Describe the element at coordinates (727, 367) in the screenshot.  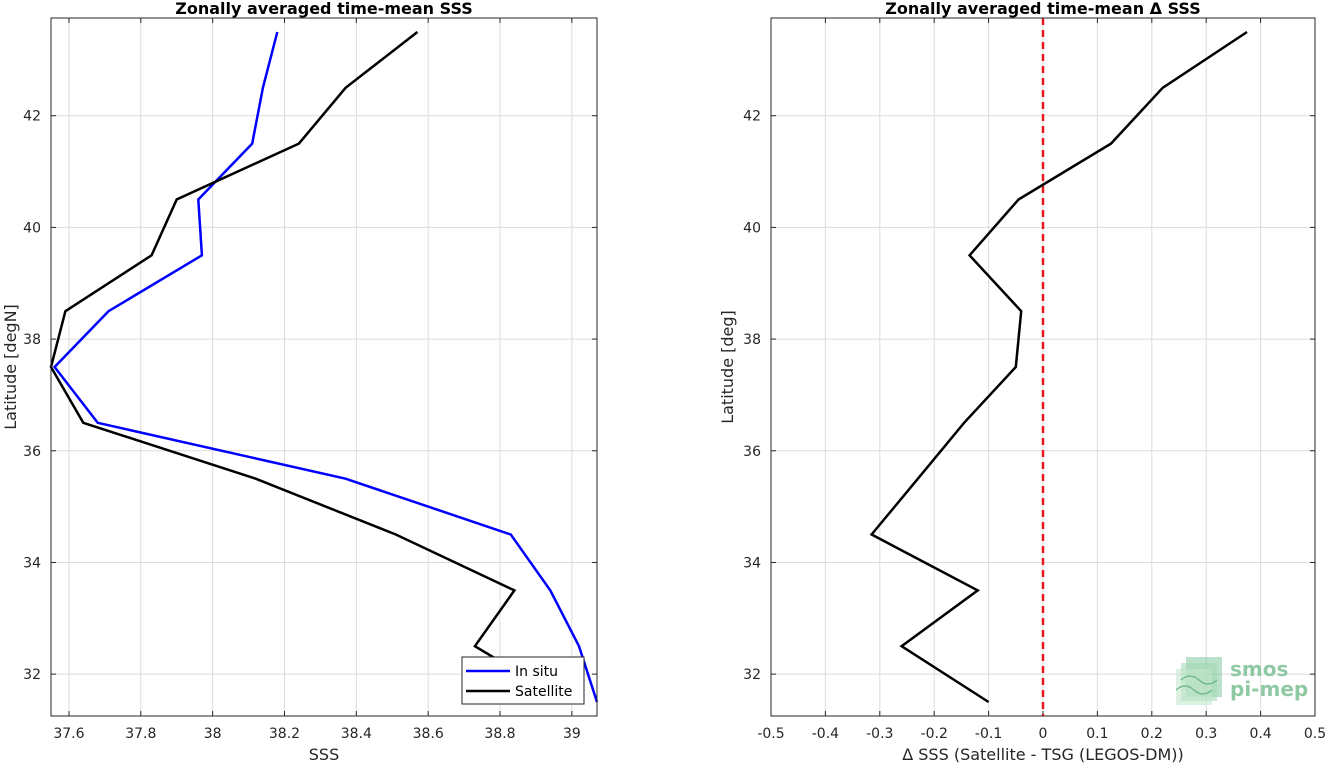
I see `right-y-axis-label: Latitude [deg]` at that location.